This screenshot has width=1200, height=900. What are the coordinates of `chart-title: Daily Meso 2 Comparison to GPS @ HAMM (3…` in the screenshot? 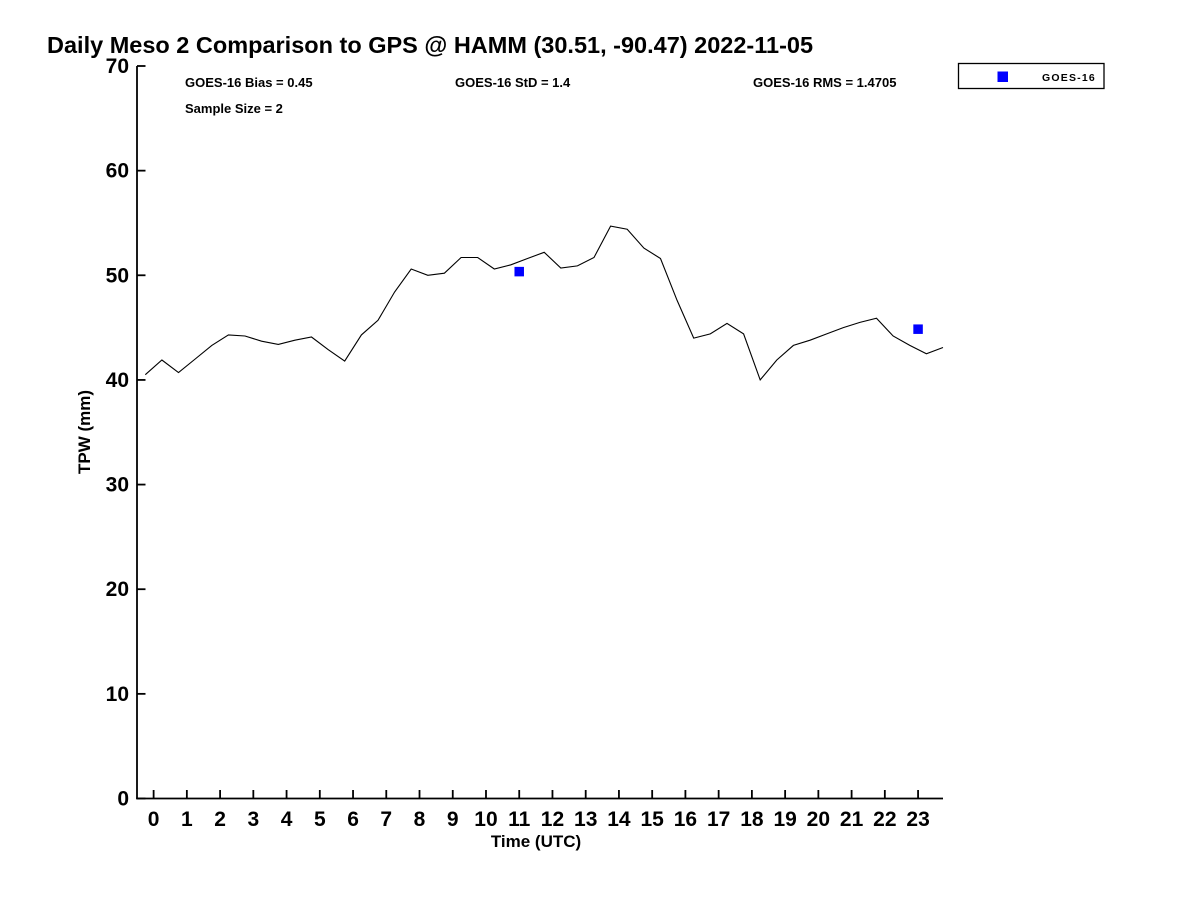 It's located at (430, 45).